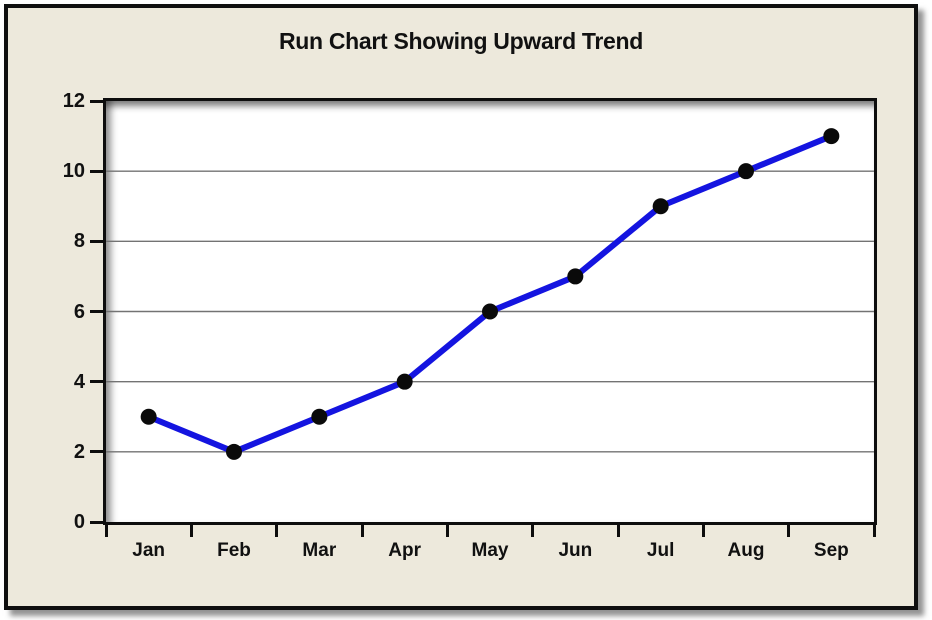 The height and width of the screenshot is (620, 932). What do you see at coordinates (831, 550) in the screenshot?
I see `x-tick-label: Sep` at bounding box center [831, 550].